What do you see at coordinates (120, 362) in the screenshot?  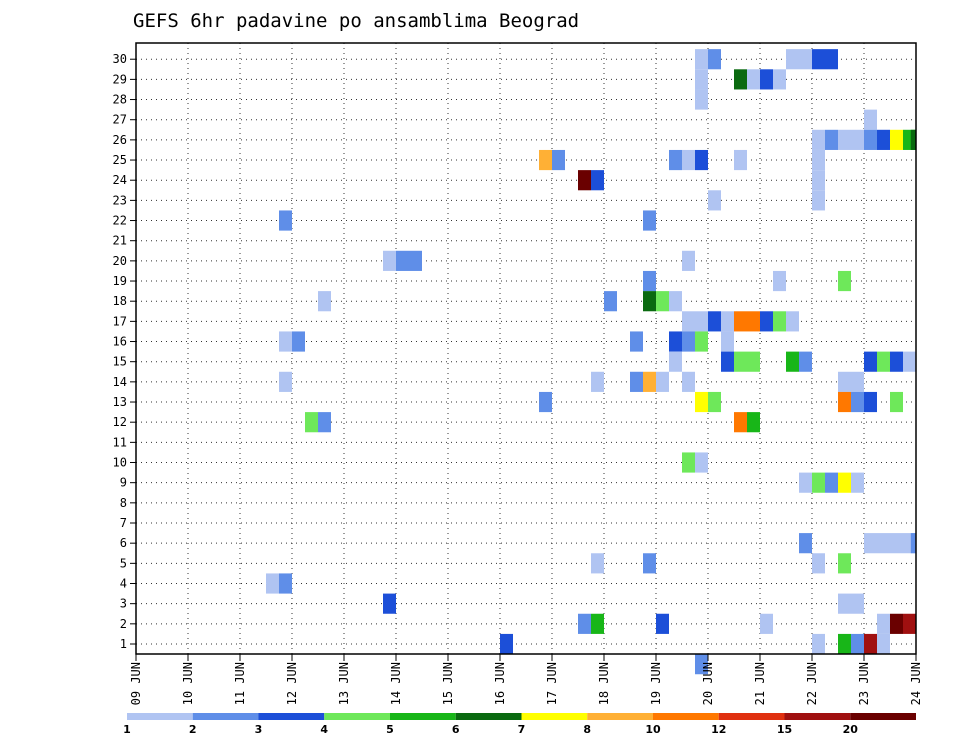 I see `y-tick-label: 15` at bounding box center [120, 362].